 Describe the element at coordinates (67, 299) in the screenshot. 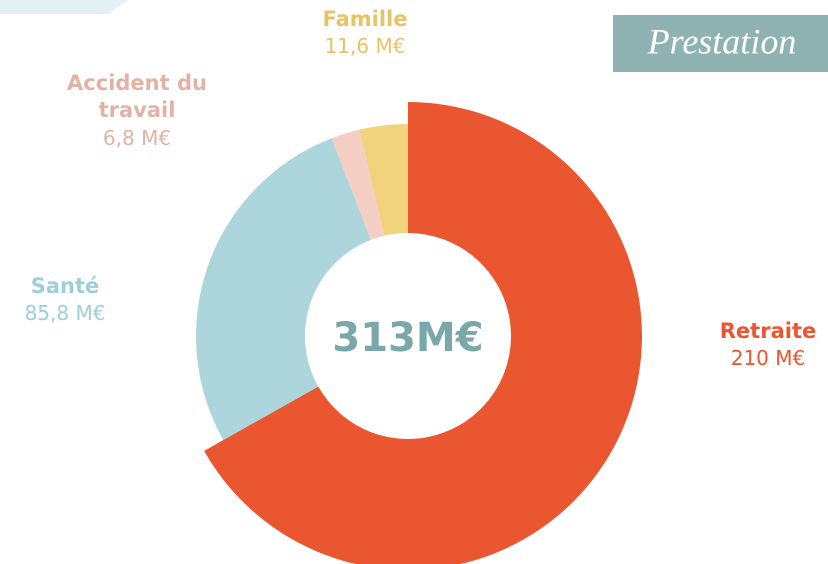

I see `slice-label: Santé 85,8 M€` at that location.